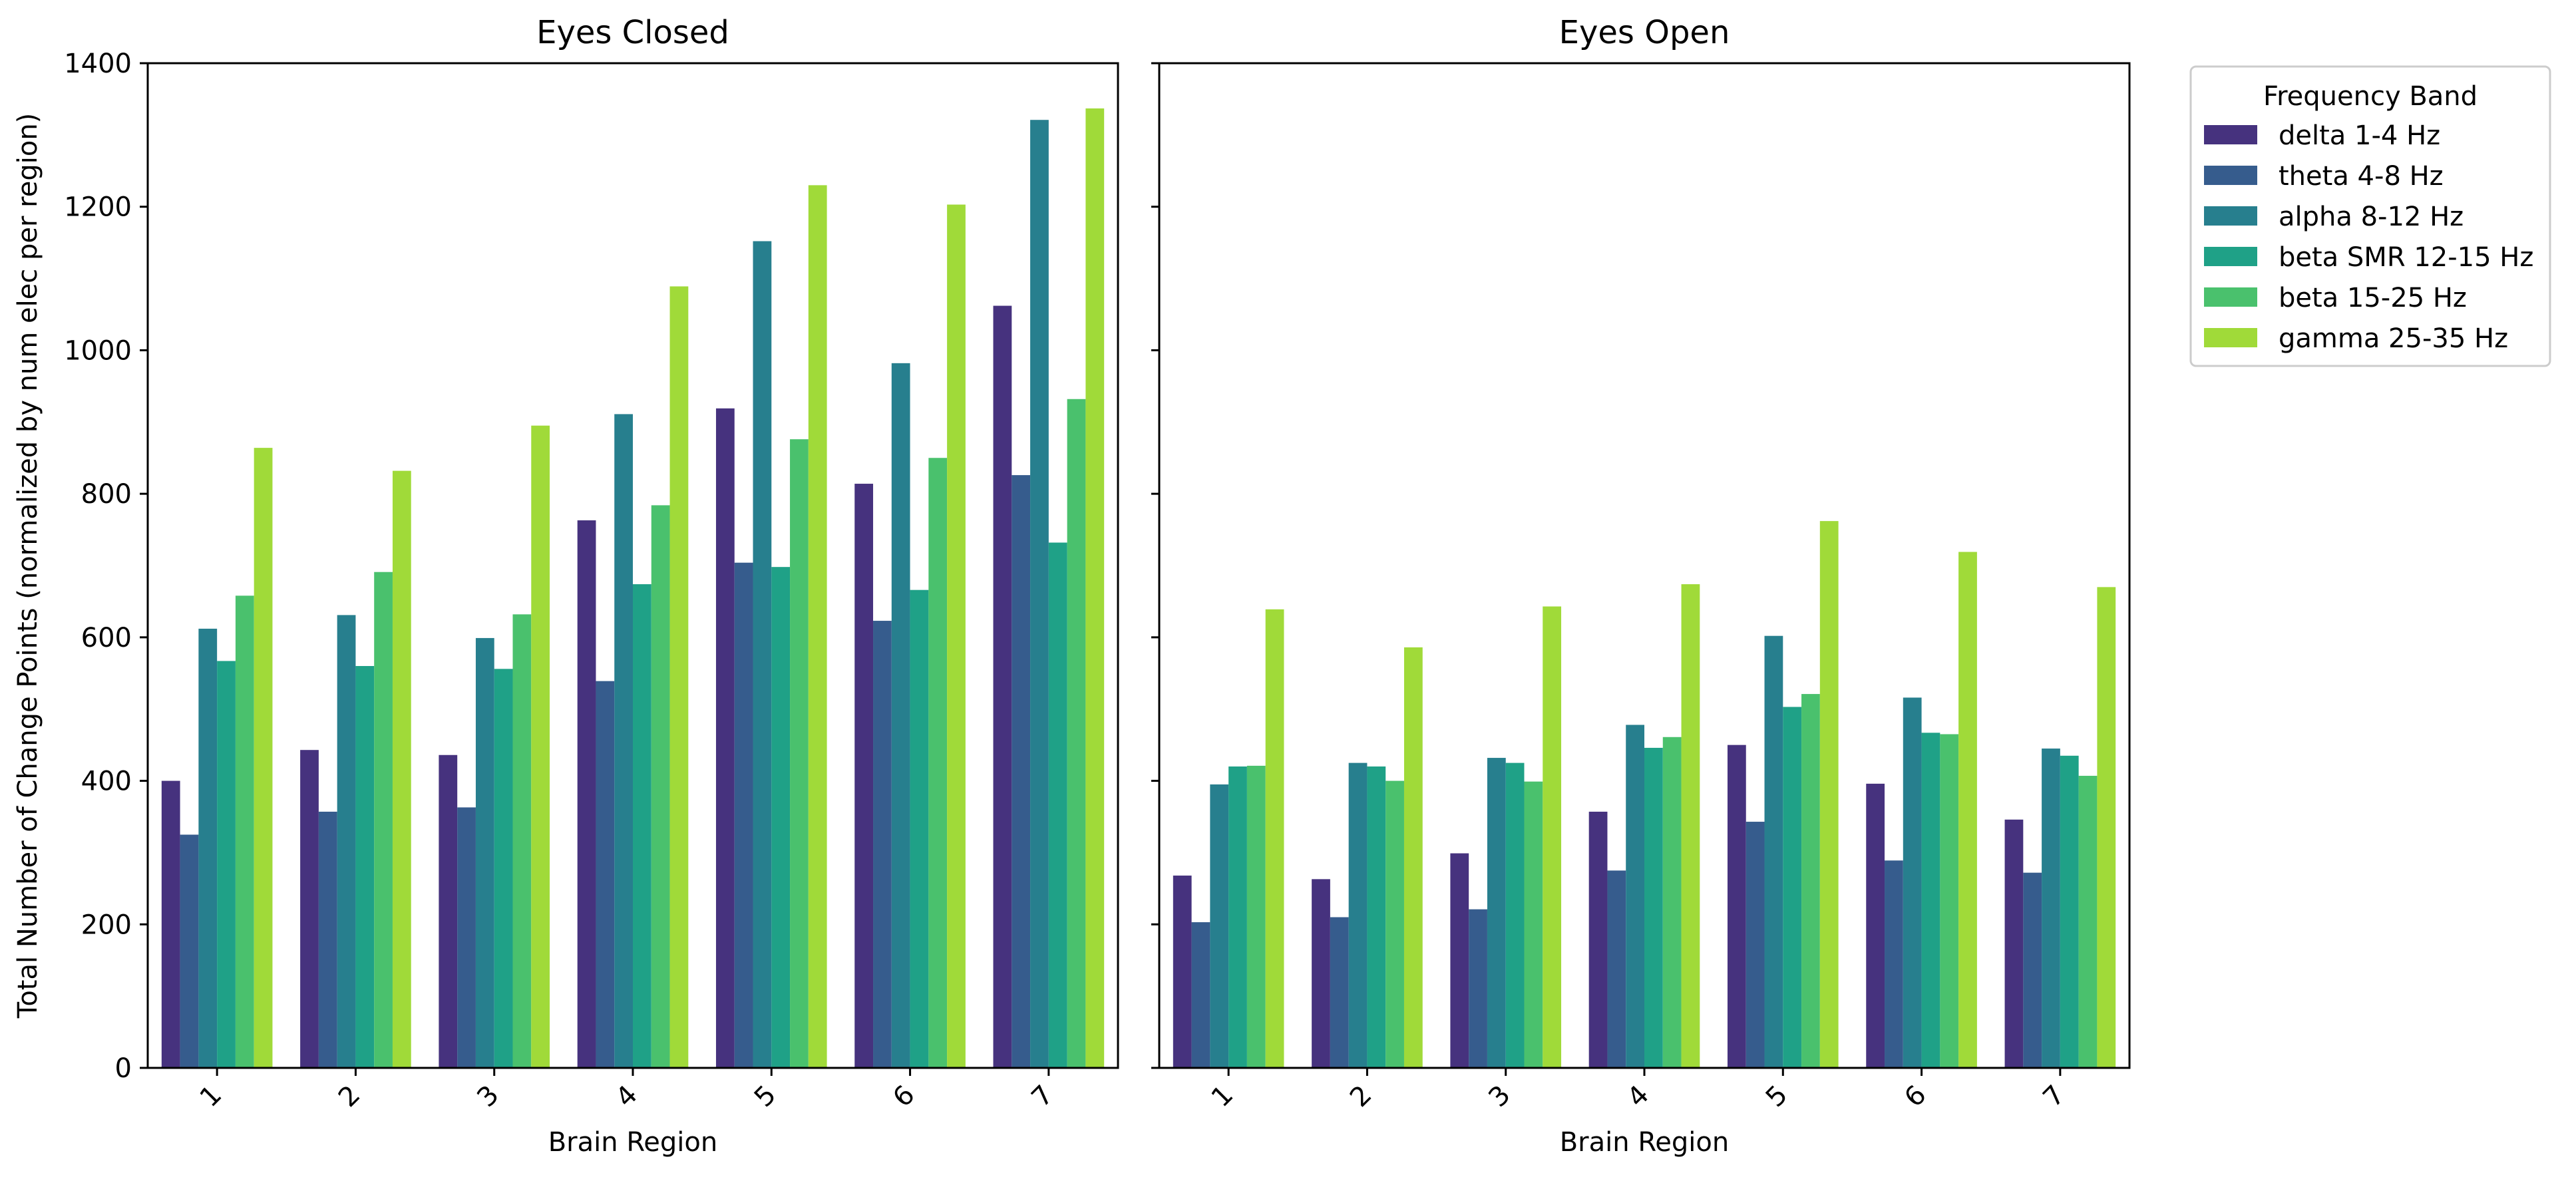  What do you see at coordinates (1183, 972) in the screenshot?
I see `bar-p2-s1-c1` at bounding box center [1183, 972].